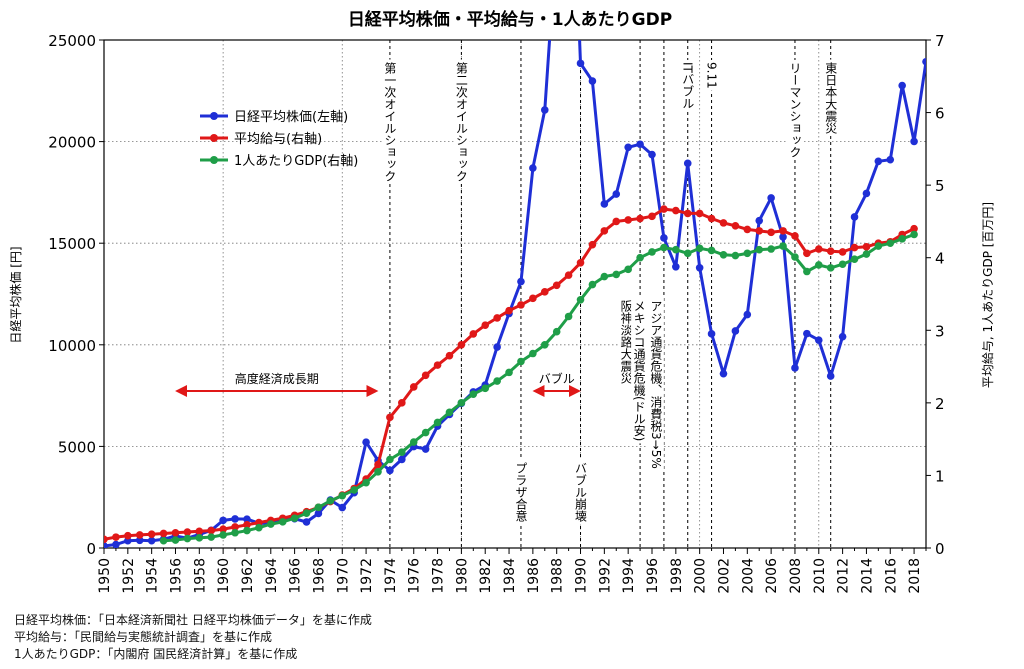 This screenshot has height=669, width=1024. I want to click on event-label: リーマンショック, so click(794, 110).